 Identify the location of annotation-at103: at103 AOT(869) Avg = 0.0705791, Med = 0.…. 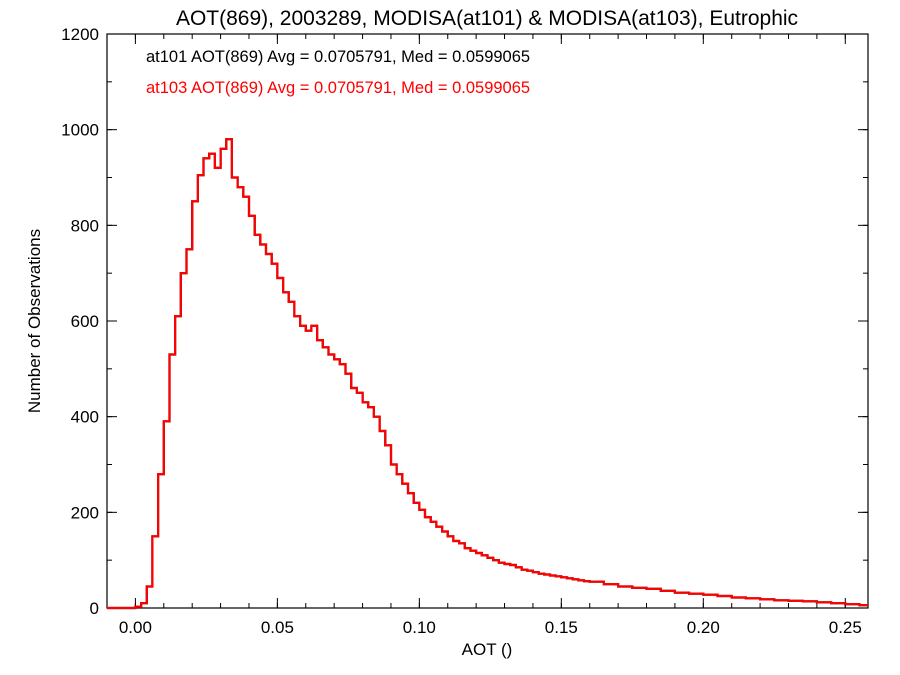
(338, 88).